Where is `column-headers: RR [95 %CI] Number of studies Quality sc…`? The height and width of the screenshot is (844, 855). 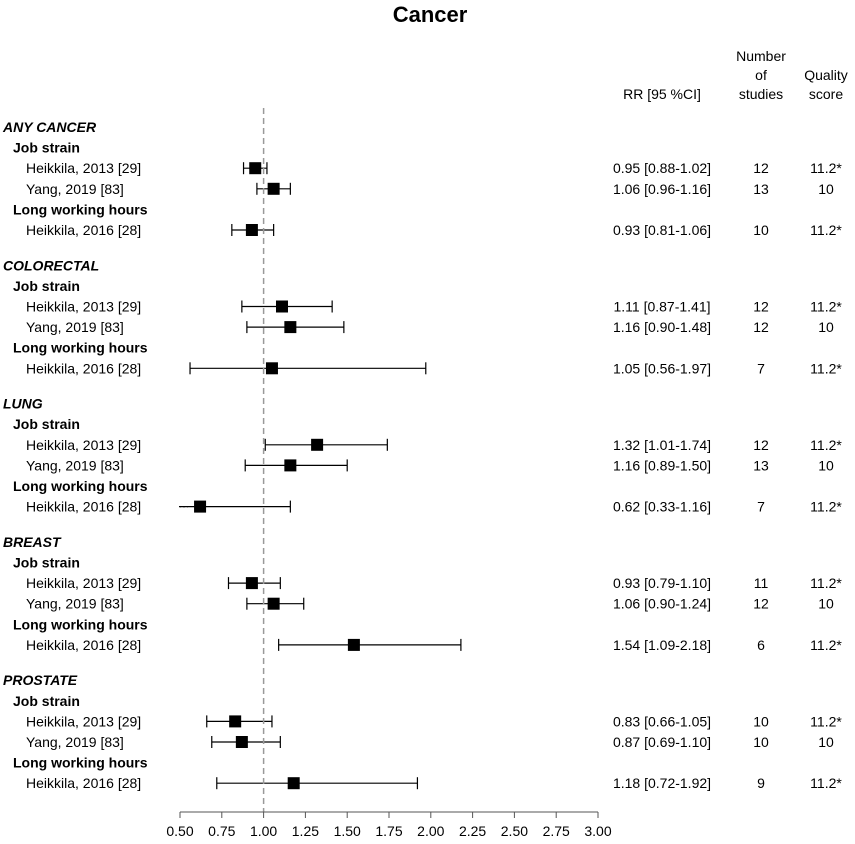 column-headers: RR [95 %CI] Number of studies Quality sc… is located at coordinates (735, 75).